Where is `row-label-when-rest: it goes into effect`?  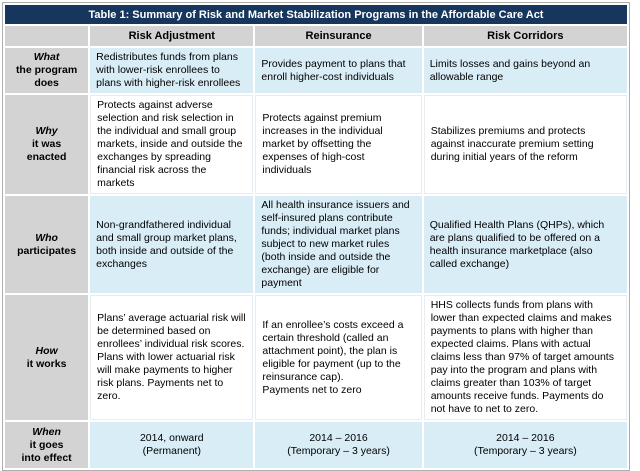
row-label-when-rest: it goes into effect is located at coordinates (46, 451).